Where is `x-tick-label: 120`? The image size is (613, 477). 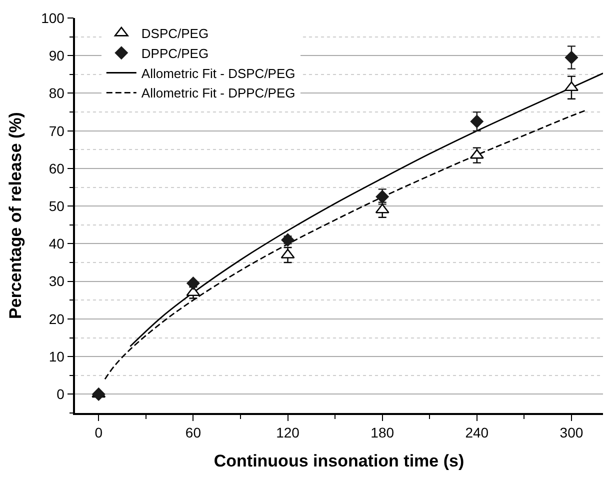
x-tick-label: 120 is located at coordinates (288, 432).